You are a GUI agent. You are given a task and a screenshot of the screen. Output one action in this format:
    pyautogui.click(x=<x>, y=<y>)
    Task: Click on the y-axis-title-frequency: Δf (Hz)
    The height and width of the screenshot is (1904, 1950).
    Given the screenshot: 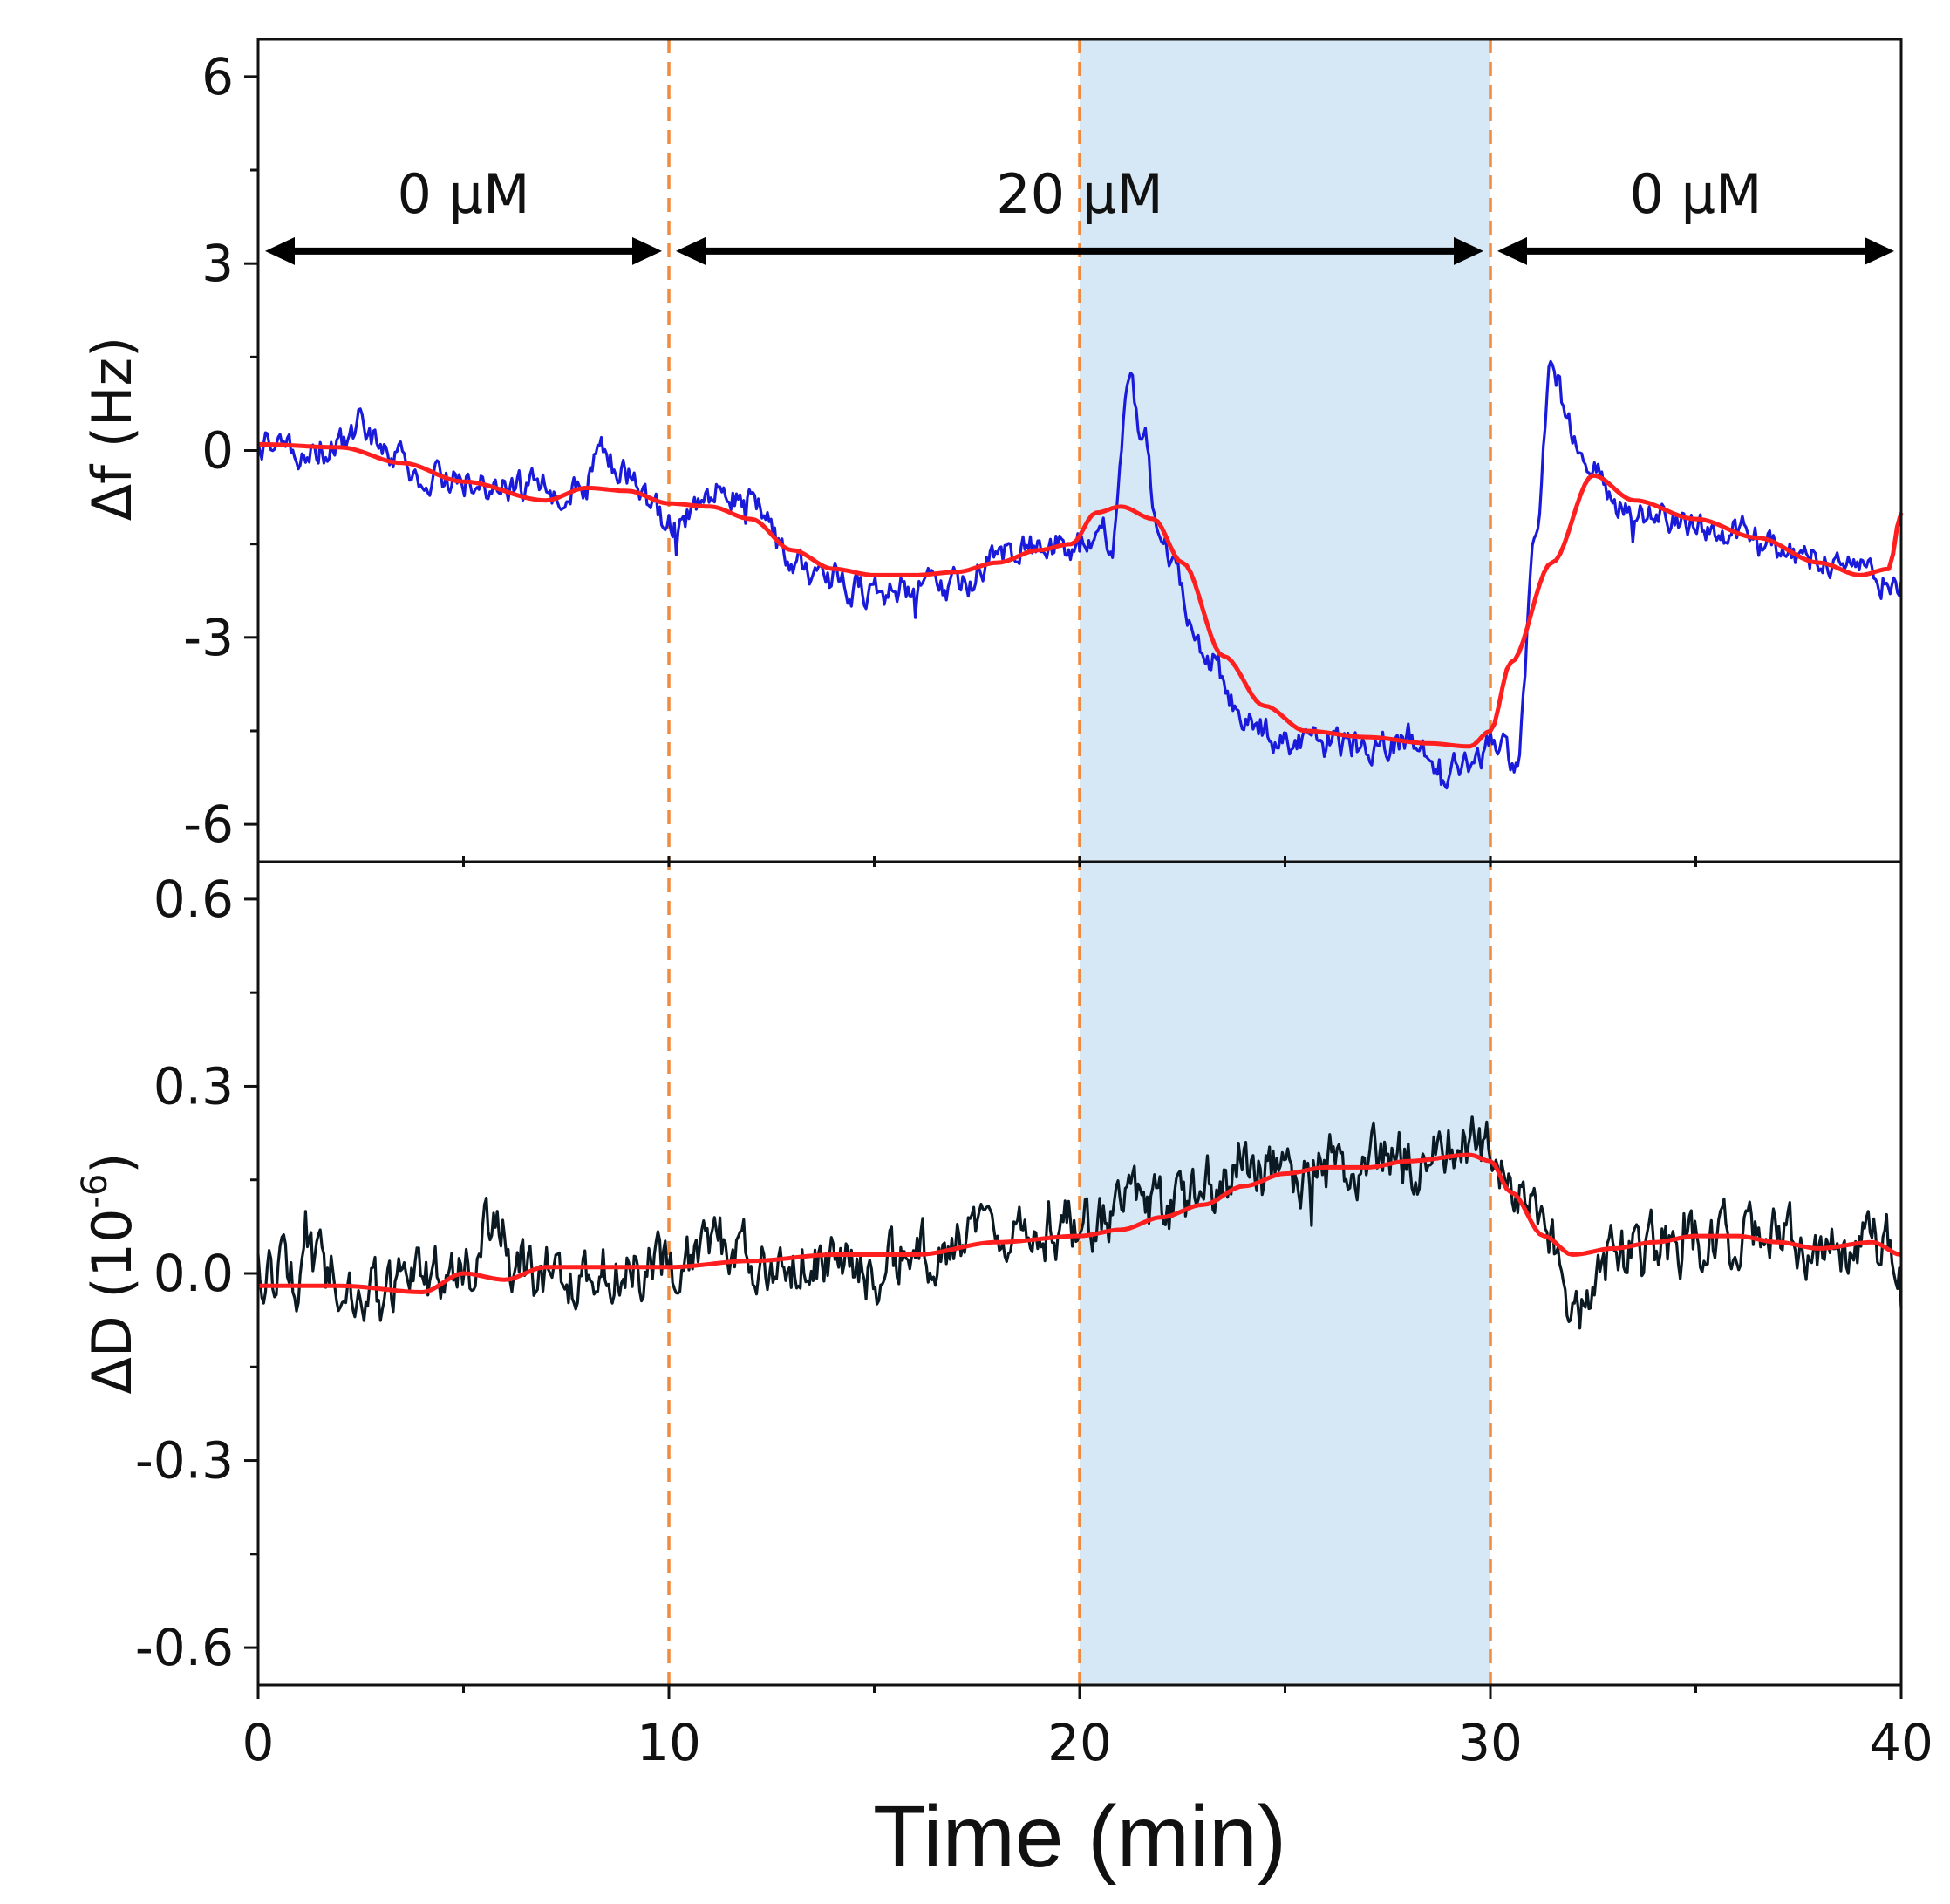 What is the action you would take?
    pyautogui.click(x=112, y=429)
    